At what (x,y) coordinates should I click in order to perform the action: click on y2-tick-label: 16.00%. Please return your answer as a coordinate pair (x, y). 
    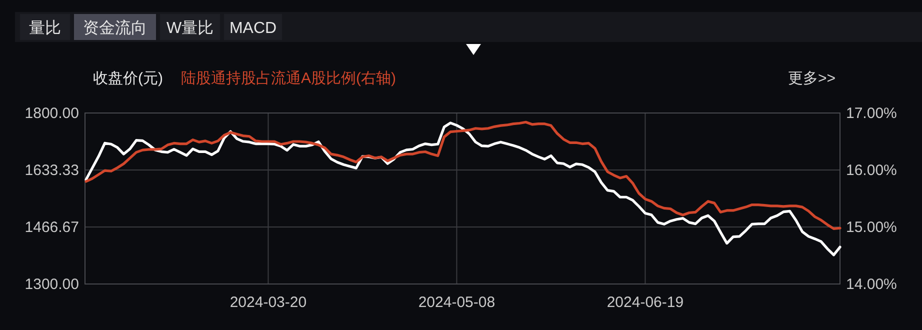
    Looking at the image, I should click on (871, 170).